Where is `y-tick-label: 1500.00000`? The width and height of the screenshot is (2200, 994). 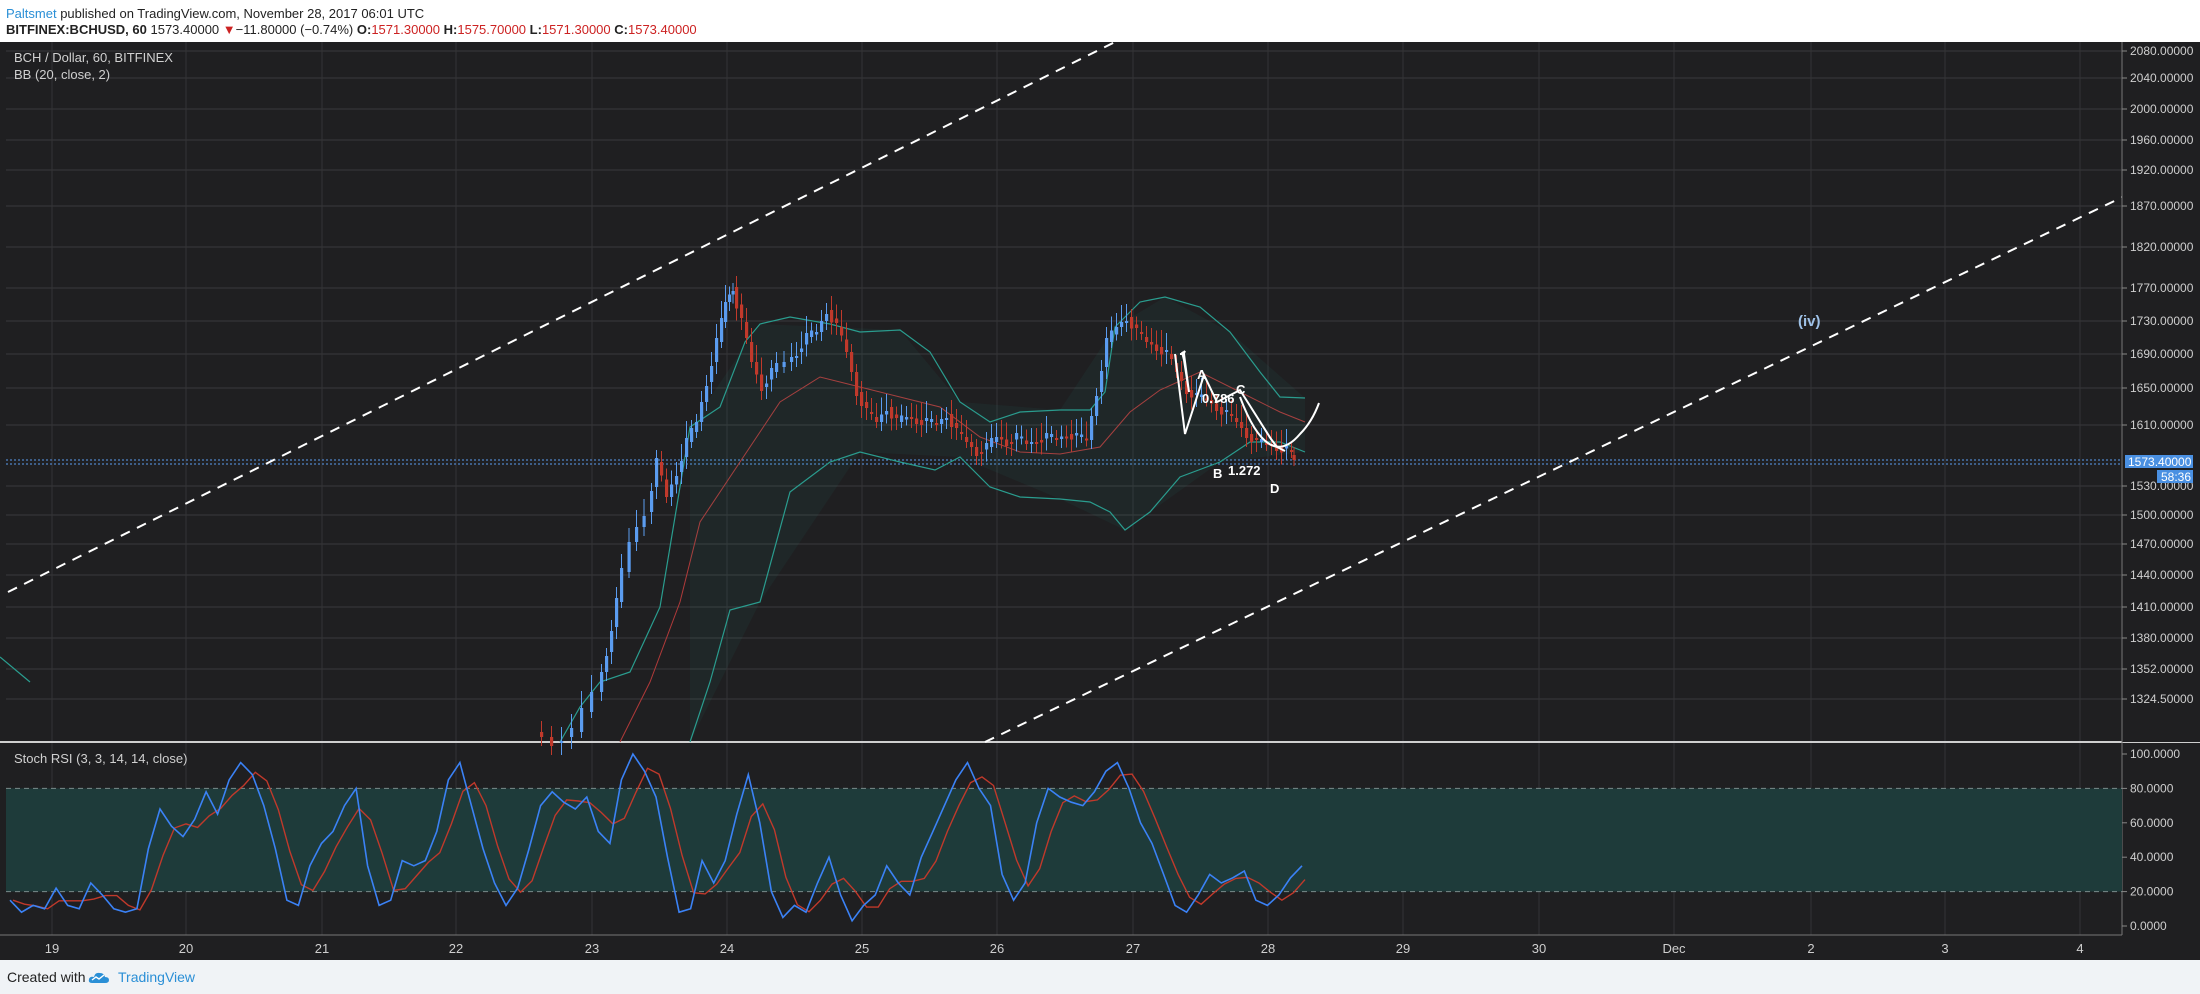 y-tick-label: 1500.00000 is located at coordinates (2162, 515).